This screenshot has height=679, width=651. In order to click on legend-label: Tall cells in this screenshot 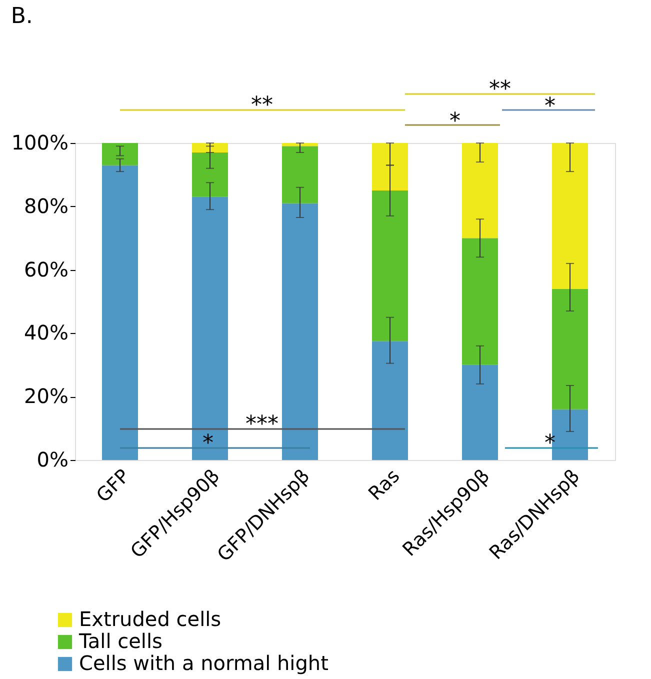, I will do `click(120, 641)`.